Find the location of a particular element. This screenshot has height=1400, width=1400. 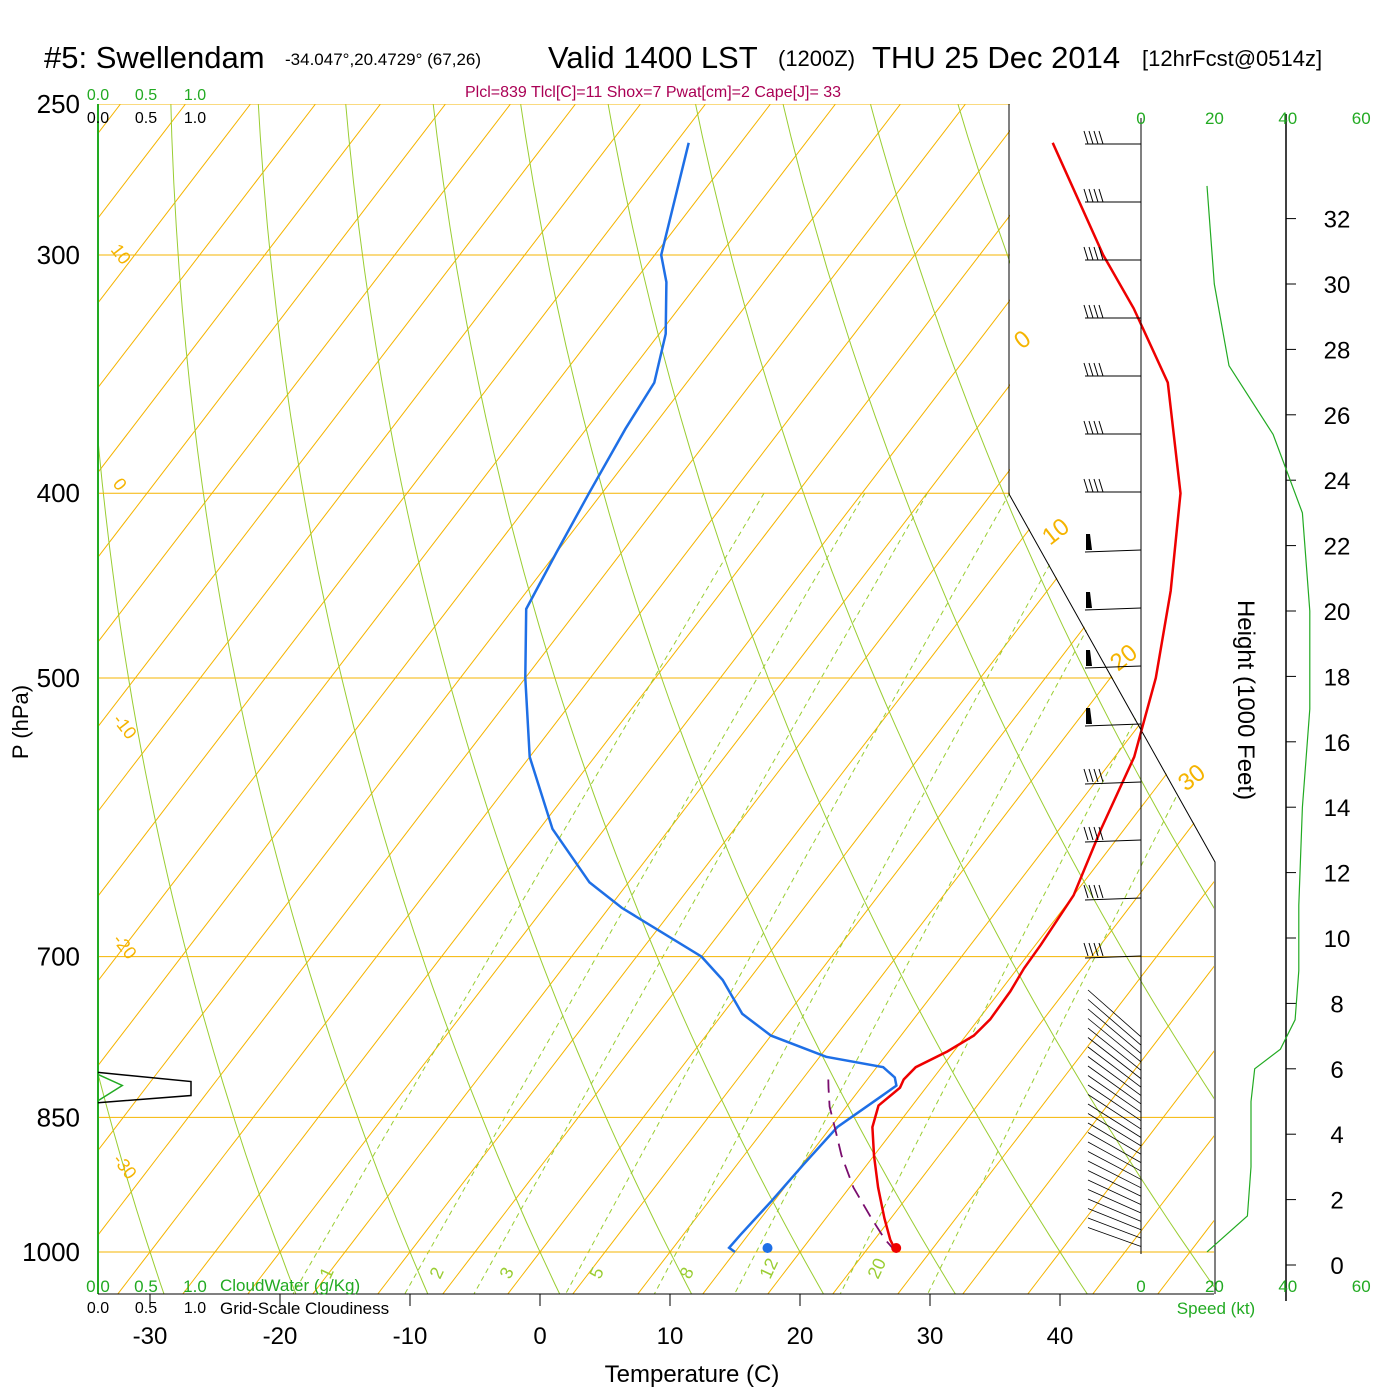

cloudwater-top-tick: 0.5 is located at coordinates (146, 95).